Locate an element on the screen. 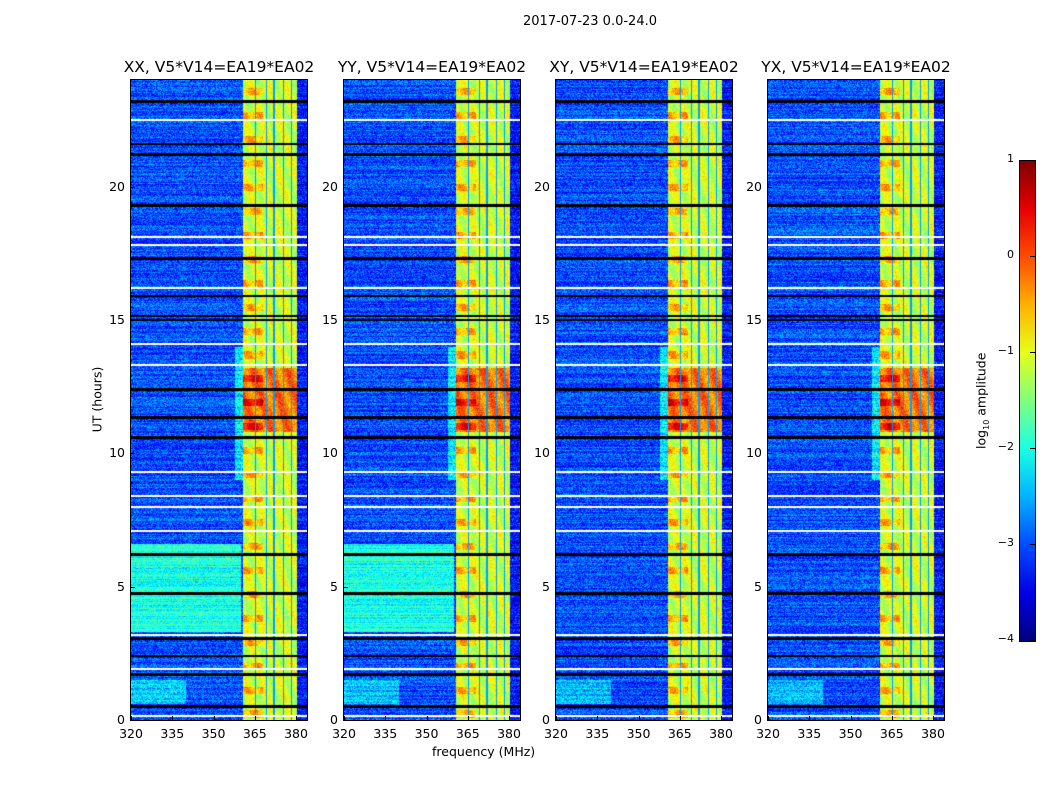  y-axis-label: UT (hours) is located at coordinates (97, 399).